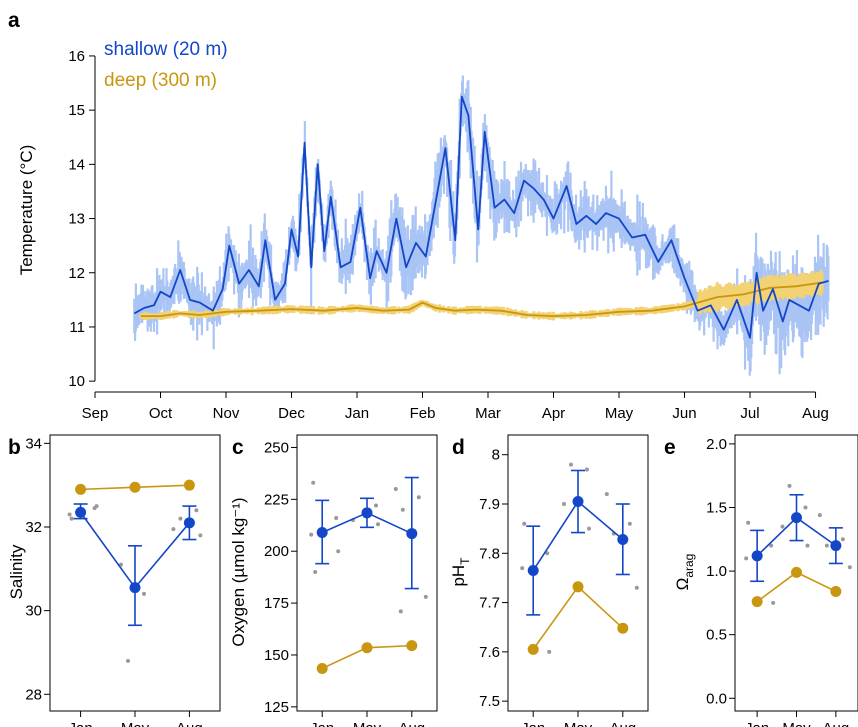  Describe the element at coordinates (367, 723) in the screenshot. I see `panel-c-x-tick-label: May` at that location.